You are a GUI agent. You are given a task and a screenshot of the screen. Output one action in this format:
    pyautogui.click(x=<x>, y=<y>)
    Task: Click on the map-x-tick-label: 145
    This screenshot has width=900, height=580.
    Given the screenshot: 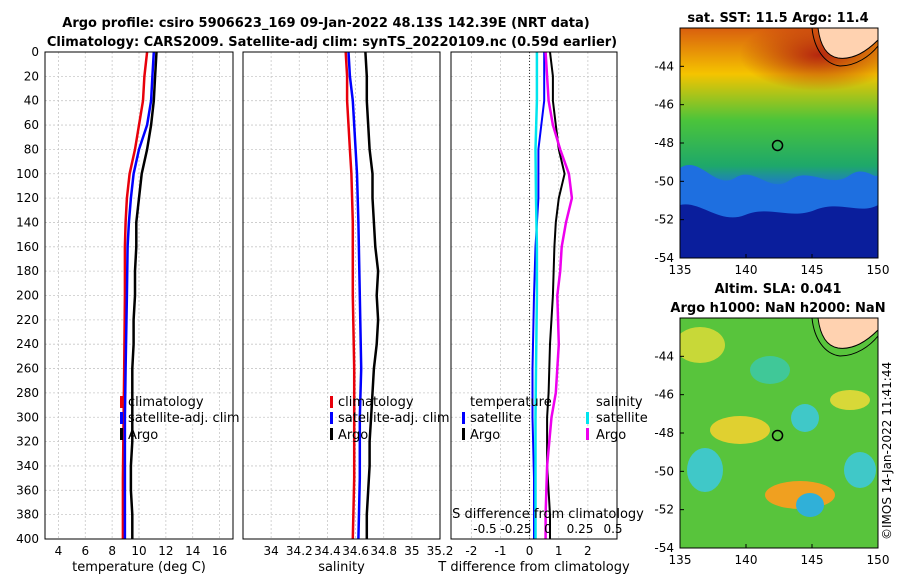 What is the action you would take?
    pyautogui.click(x=812, y=270)
    